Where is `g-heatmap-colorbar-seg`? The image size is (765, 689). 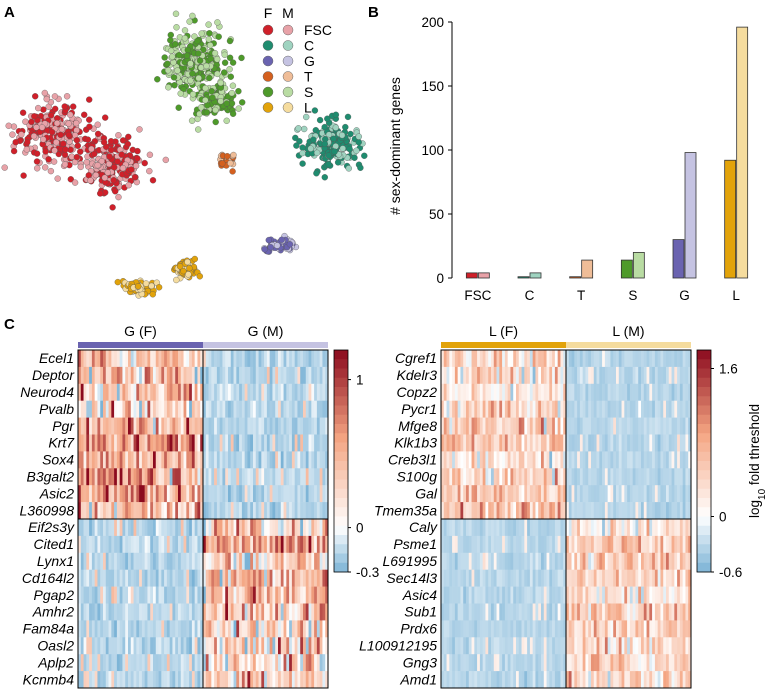 g-heatmap-colorbar-seg is located at coordinates (341, 475).